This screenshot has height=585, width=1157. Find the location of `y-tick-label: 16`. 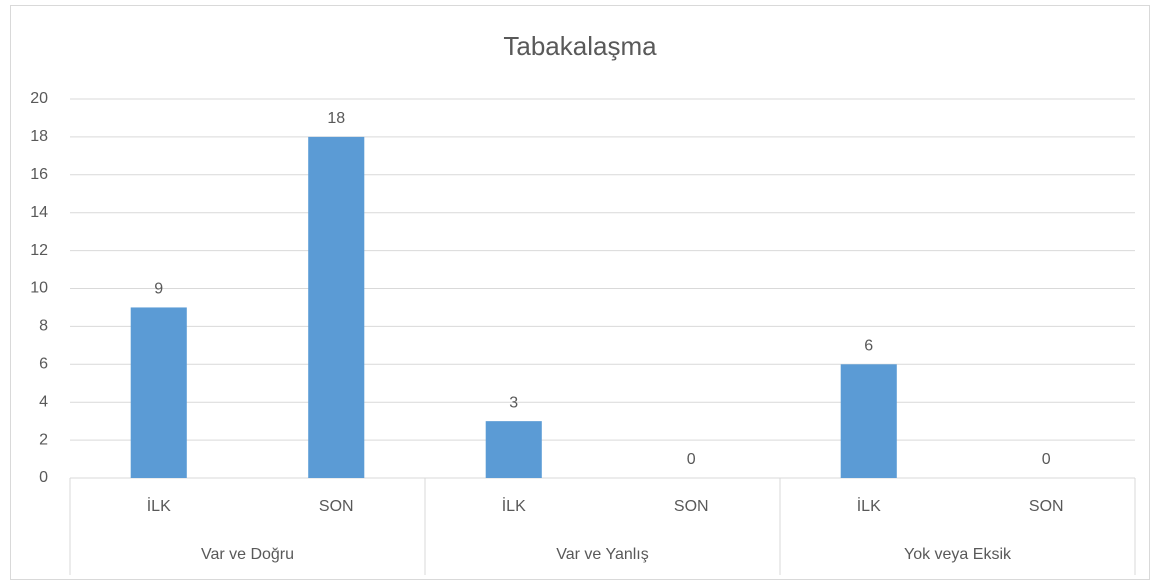

y-tick-label: 16 is located at coordinates (39, 174).